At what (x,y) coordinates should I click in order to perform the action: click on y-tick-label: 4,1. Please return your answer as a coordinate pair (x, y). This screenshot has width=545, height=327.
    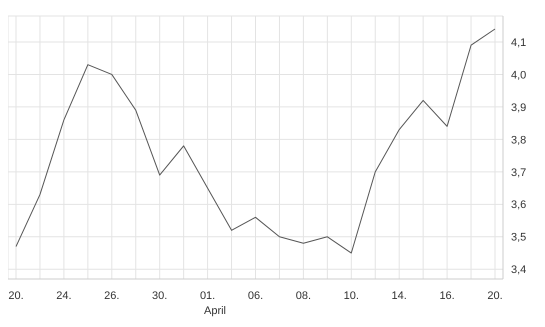
    Looking at the image, I should click on (518, 42).